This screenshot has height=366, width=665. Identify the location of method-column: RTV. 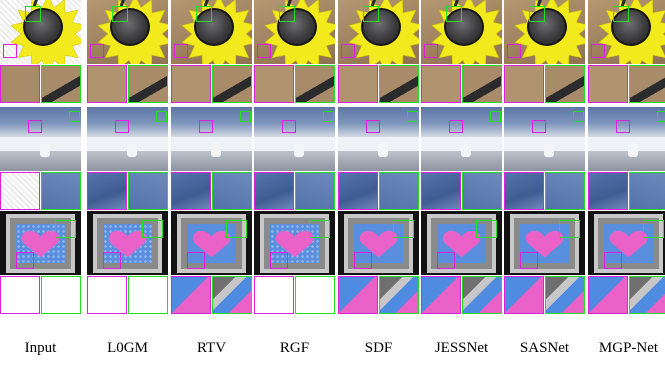
(211, 183).